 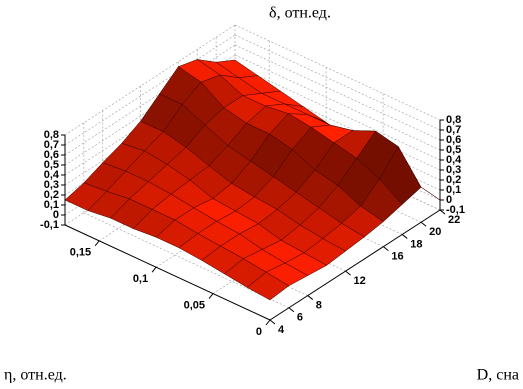 What do you see at coordinates (300, 318) in the screenshot?
I see `y-tick-label: 6` at bounding box center [300, 318].